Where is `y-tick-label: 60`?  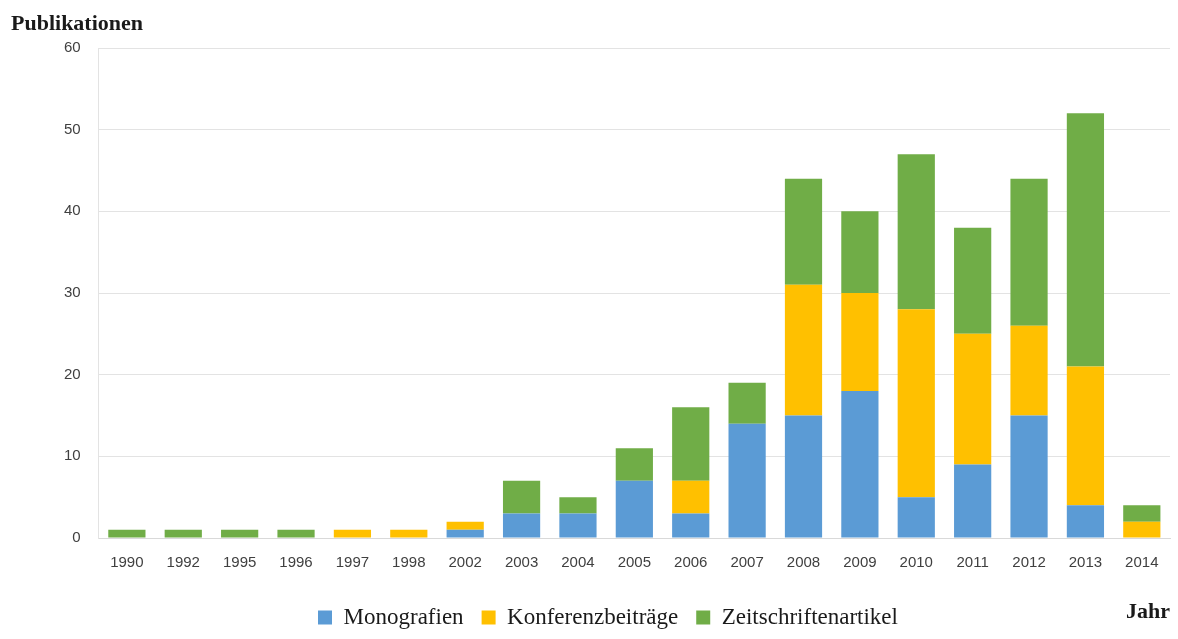
y-tick-label: 60 is located at coordinates (72, 47).